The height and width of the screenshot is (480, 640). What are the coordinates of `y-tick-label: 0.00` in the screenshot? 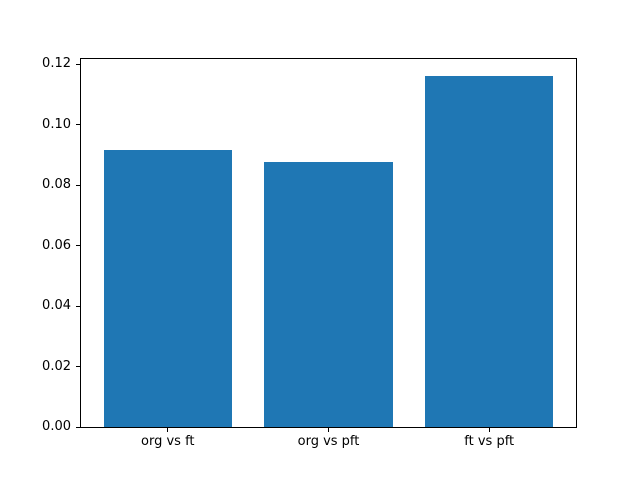 It's located at (56, 426).